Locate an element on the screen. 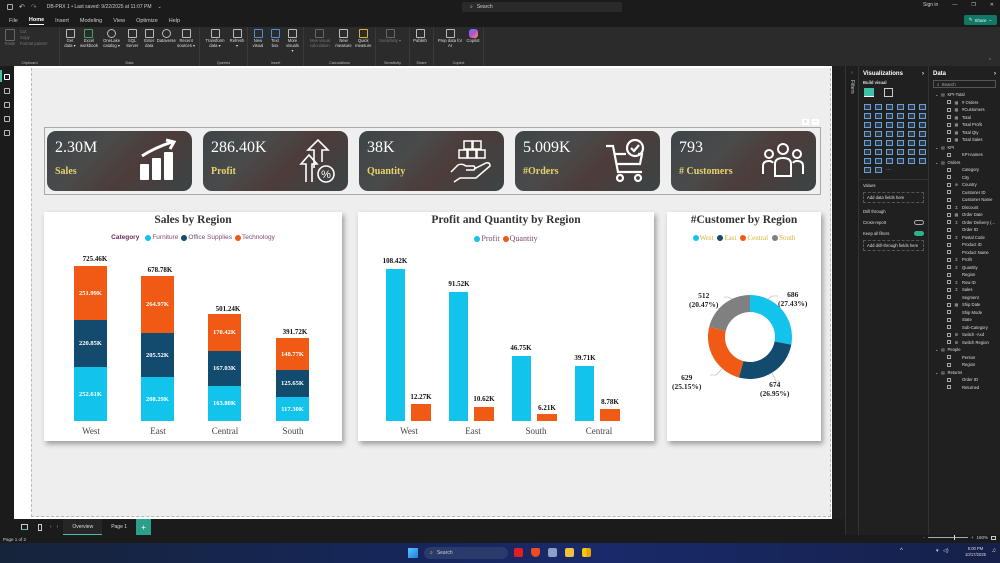 The width and height of the screenshot is (1000, 563). field-item: Person is located at coordinates (966, 358).